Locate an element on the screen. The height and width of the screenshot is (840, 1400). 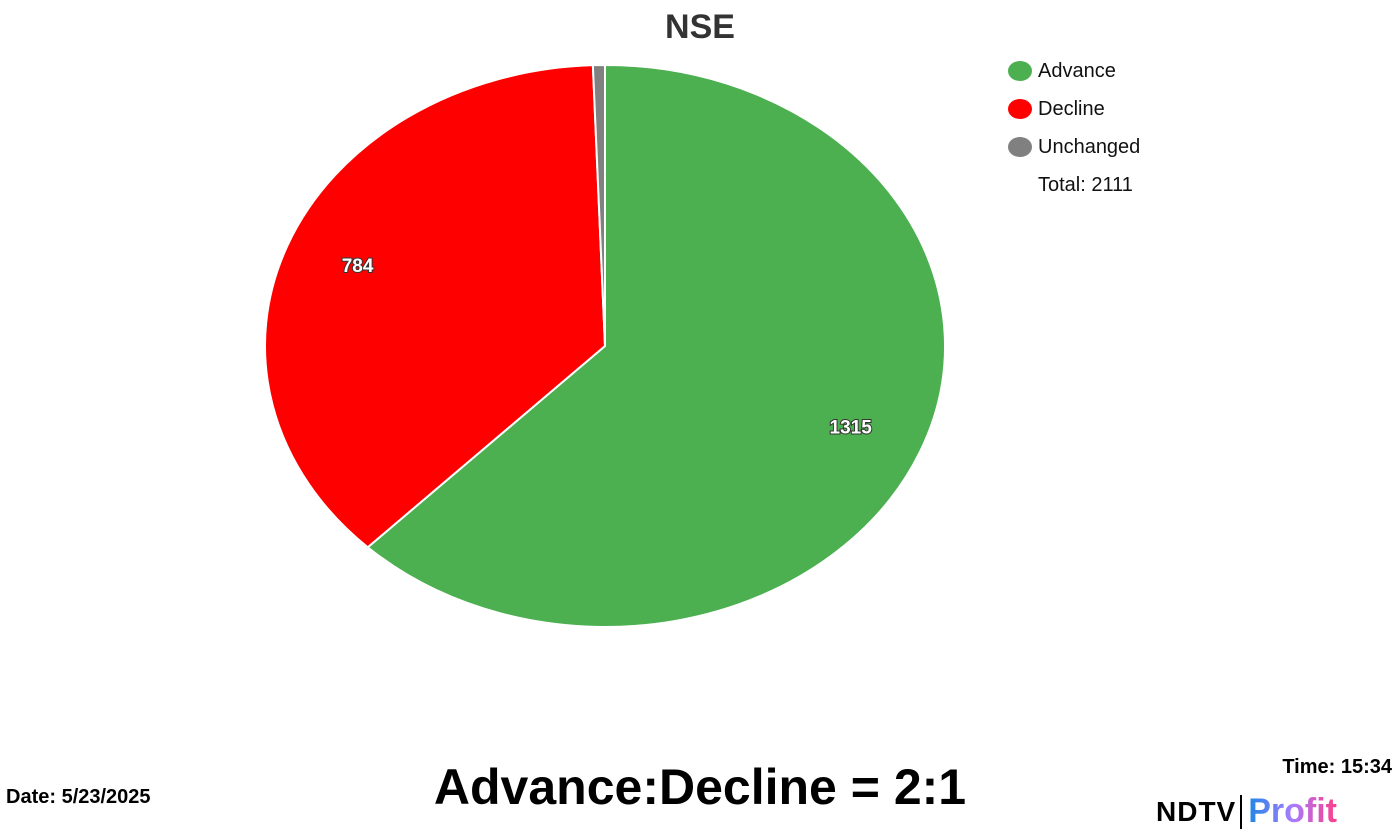
legend-item-advance: Advance is located at coordinates (1074, 71).